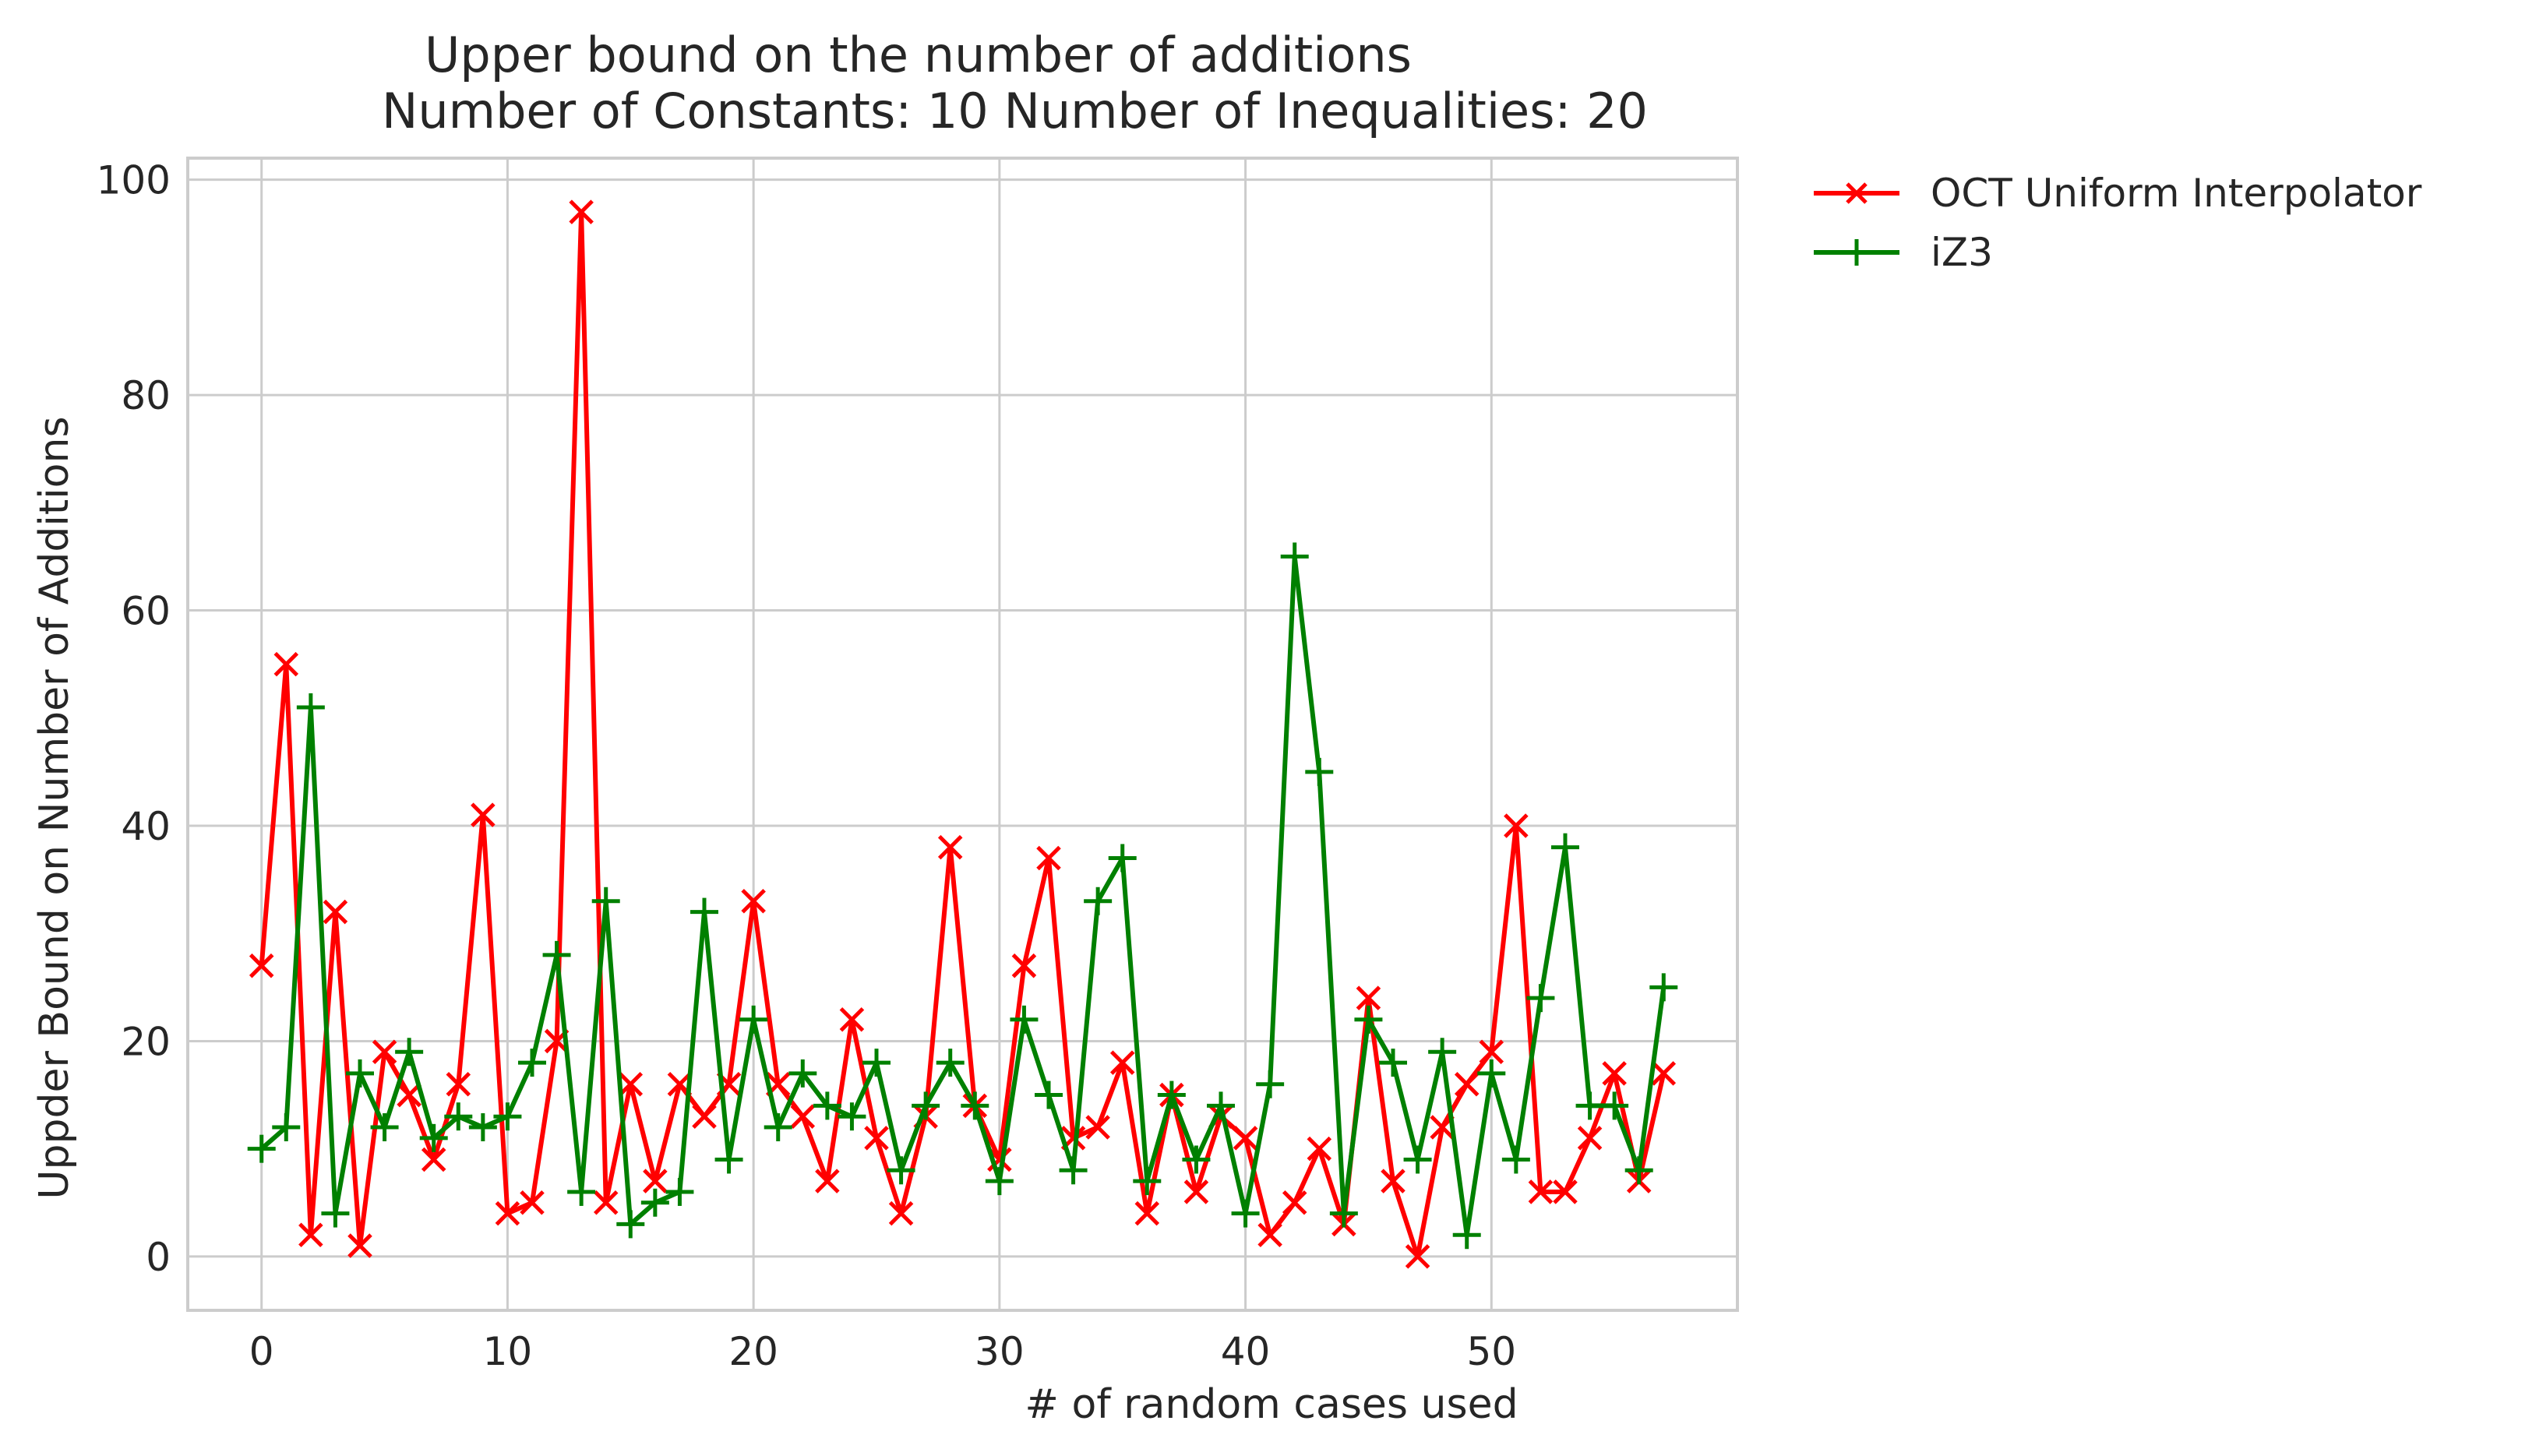  What do you see at coordinates (1246, 1352) in the screenshot?
I see `x-tick-label: 40` at bounding box center [1246, 1352].